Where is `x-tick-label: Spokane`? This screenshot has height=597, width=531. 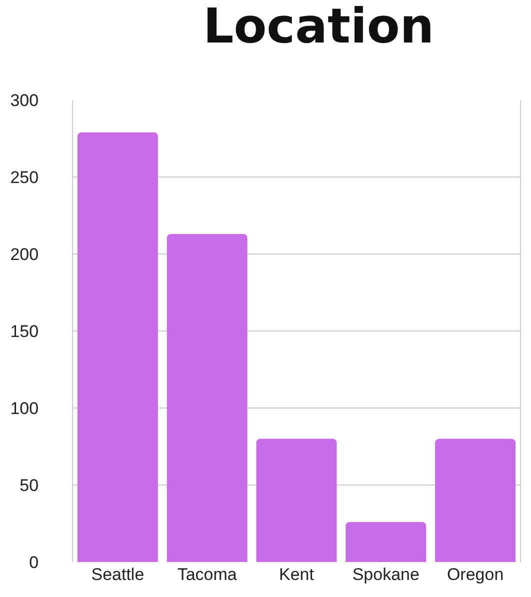
x-tick-label: Spokane is located at coordinates (386, 574).